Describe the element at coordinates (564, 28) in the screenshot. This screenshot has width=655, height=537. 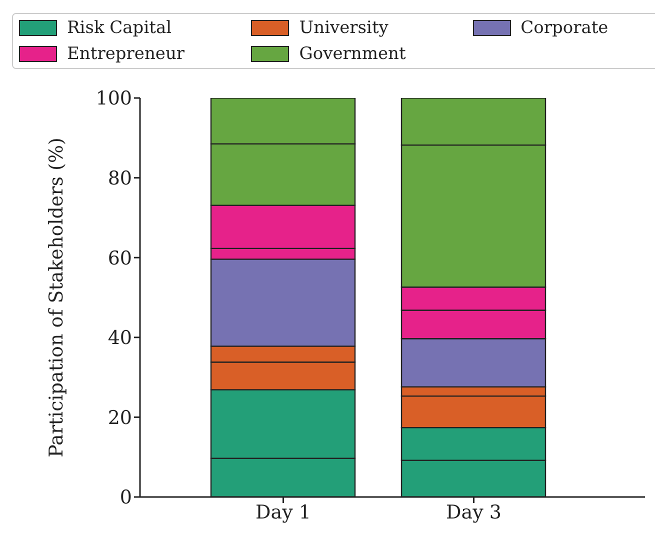
I see `legend-label: Corporate` at that location.